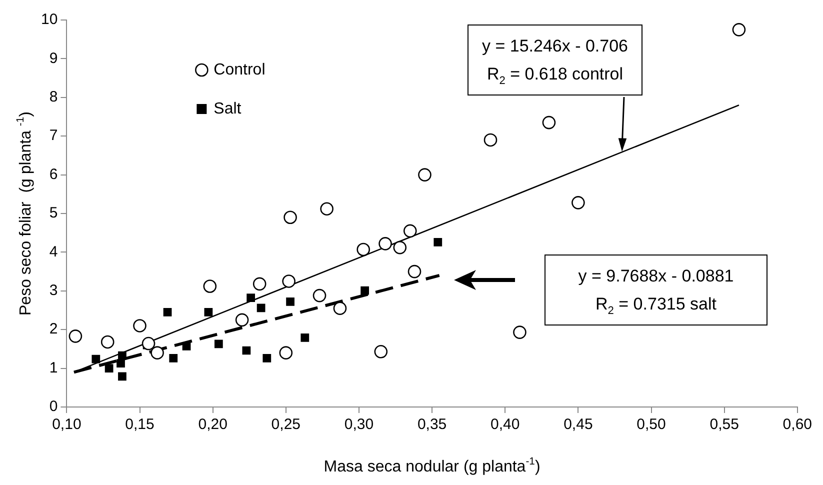 The image size is (823, 485). What do you see at coordinates (139, 425) in the screenshot?
I see `x-tick-label: 0,15` at bounding box center [139, 425].